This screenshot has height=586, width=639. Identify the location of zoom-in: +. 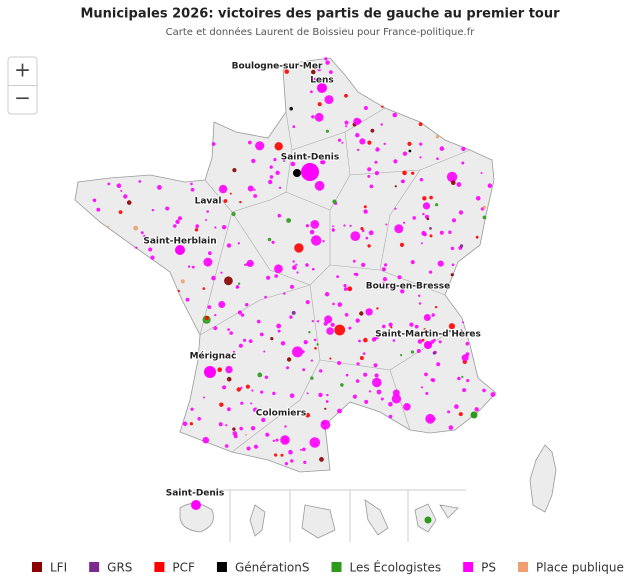
(22, 70).